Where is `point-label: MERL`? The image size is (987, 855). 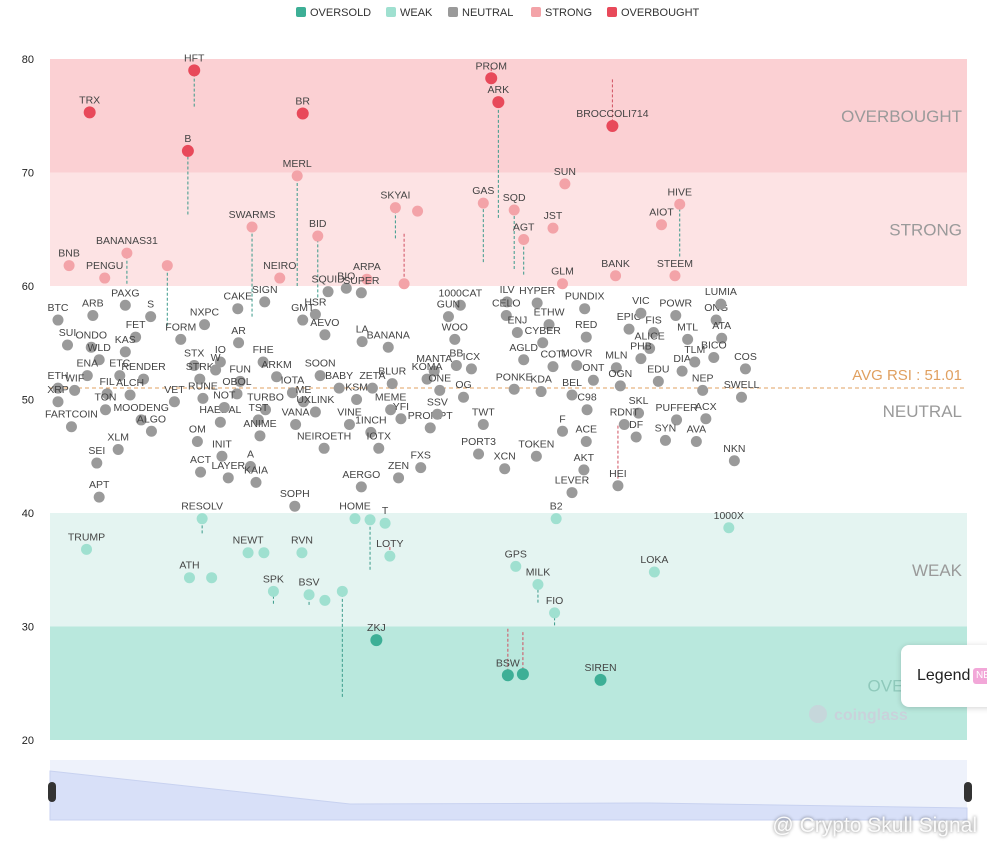
point-label: MERL is located at coordinates (297, 164).